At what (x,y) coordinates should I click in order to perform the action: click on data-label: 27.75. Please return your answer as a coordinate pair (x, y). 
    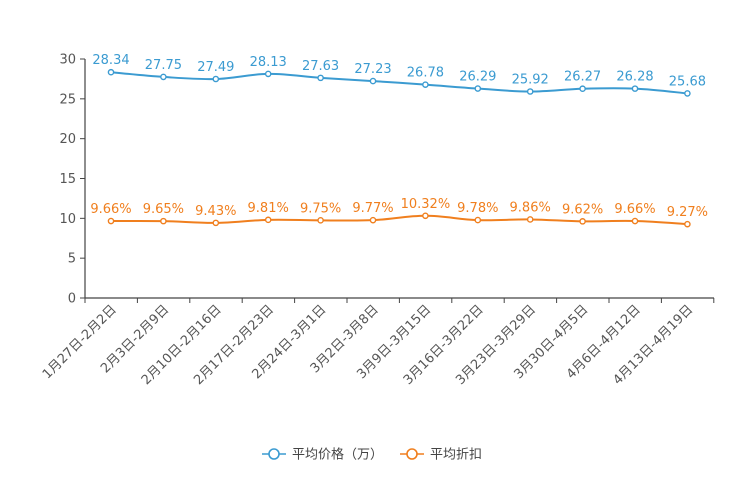
    Looking at the image, I should click on (163, 65).